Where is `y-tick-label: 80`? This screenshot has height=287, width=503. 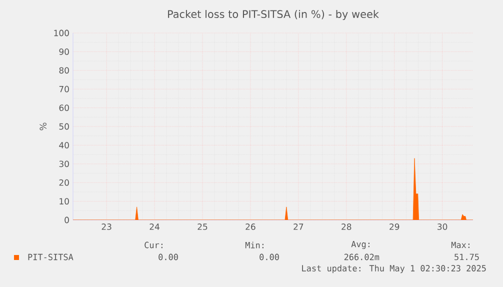 y-tick-label: 80 is located at coordinates (64, 70).